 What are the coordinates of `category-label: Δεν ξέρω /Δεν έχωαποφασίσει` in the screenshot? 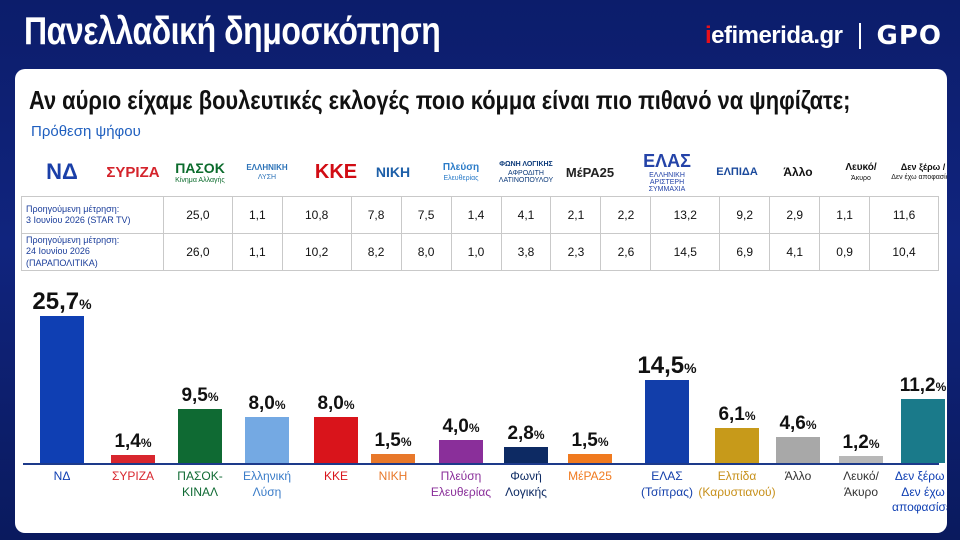 It's located at (919, 492).